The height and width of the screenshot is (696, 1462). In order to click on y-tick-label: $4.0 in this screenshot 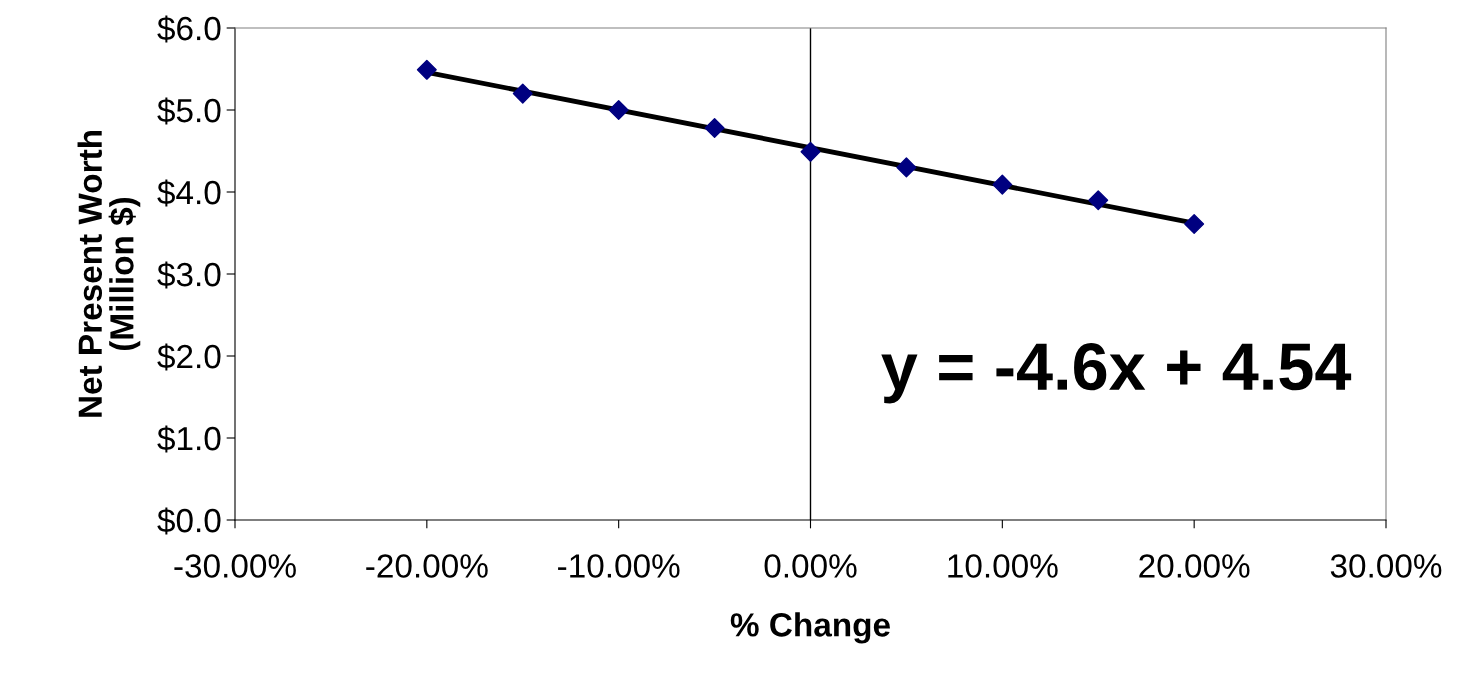, I will do `click(189, 193)`.